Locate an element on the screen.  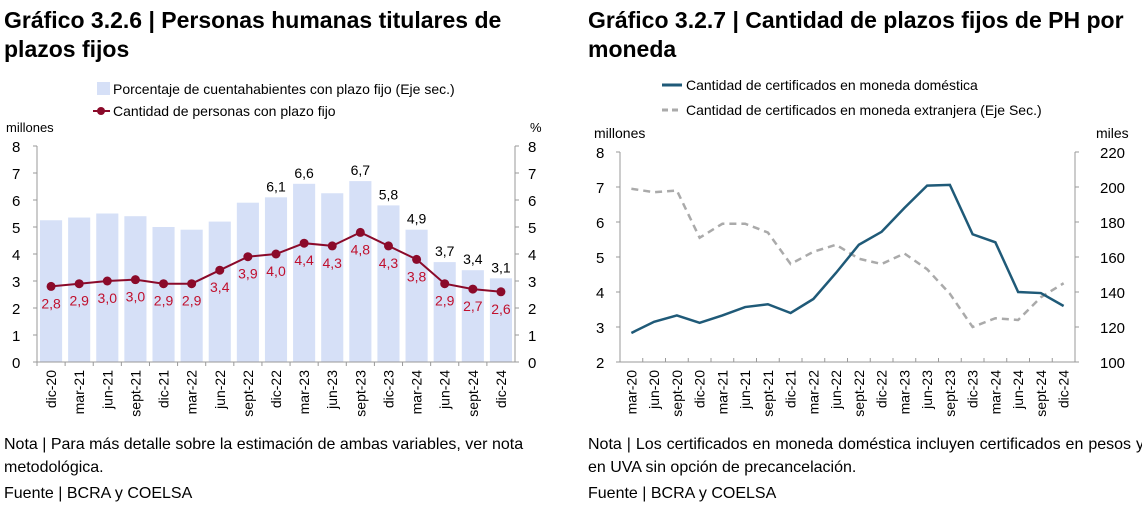
line-label: 4,8 is located at coordinates (361, 249).